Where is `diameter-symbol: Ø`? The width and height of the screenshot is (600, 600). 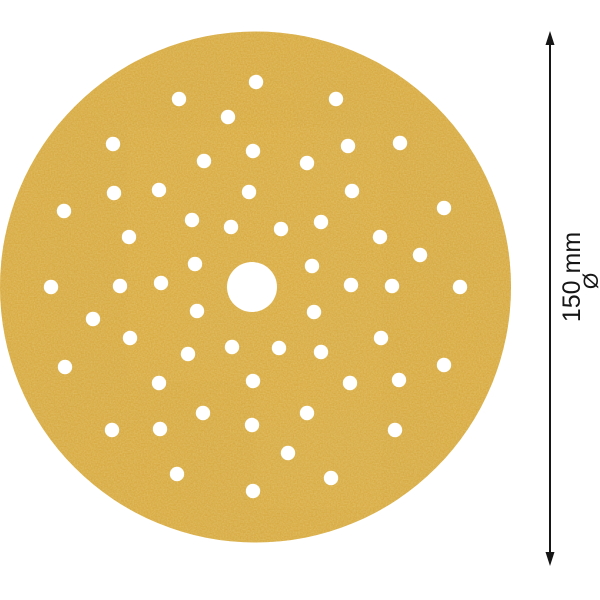 diameter-symbol: Ø is located at coordinates (590, 281).